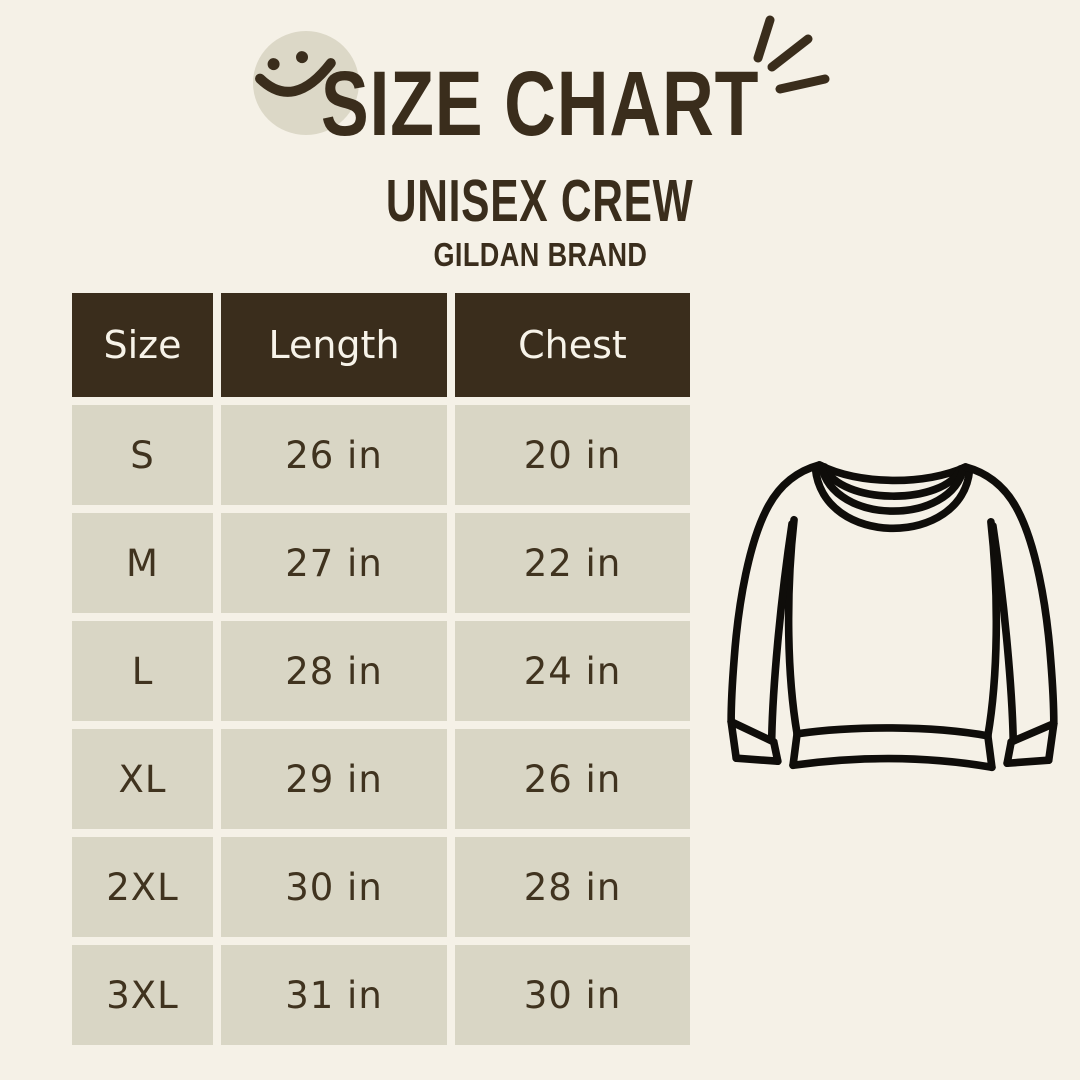  What do you see at coordinates (142, 455) in the screenshot?
I see `cell-size: S` at bounding box center [142, 455].